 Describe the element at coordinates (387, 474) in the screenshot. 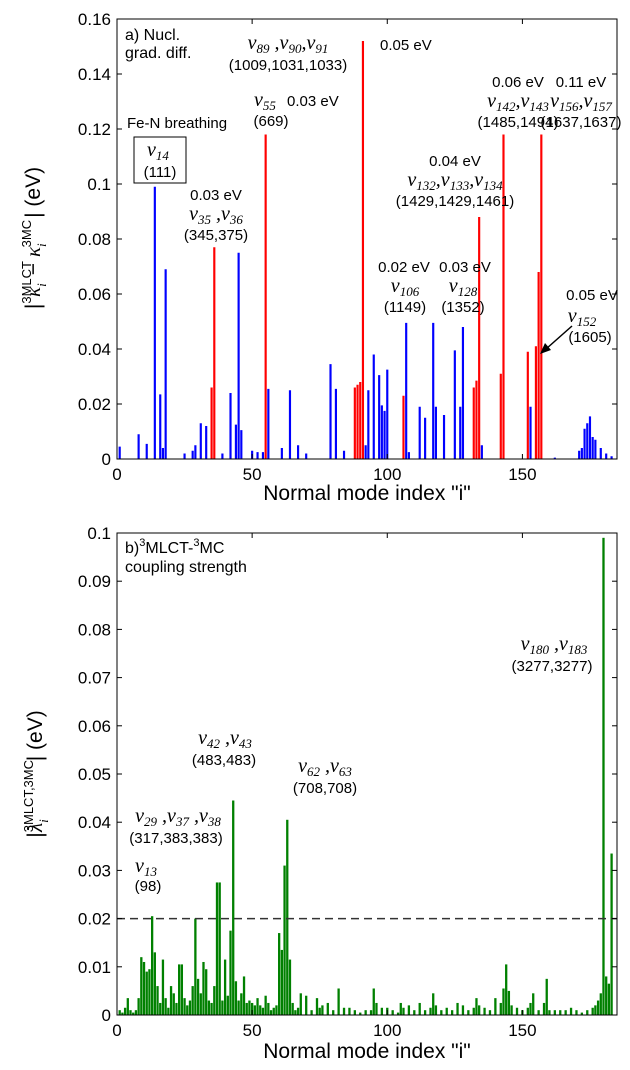

I see `panel-a-xtick-label: 100` at that location.